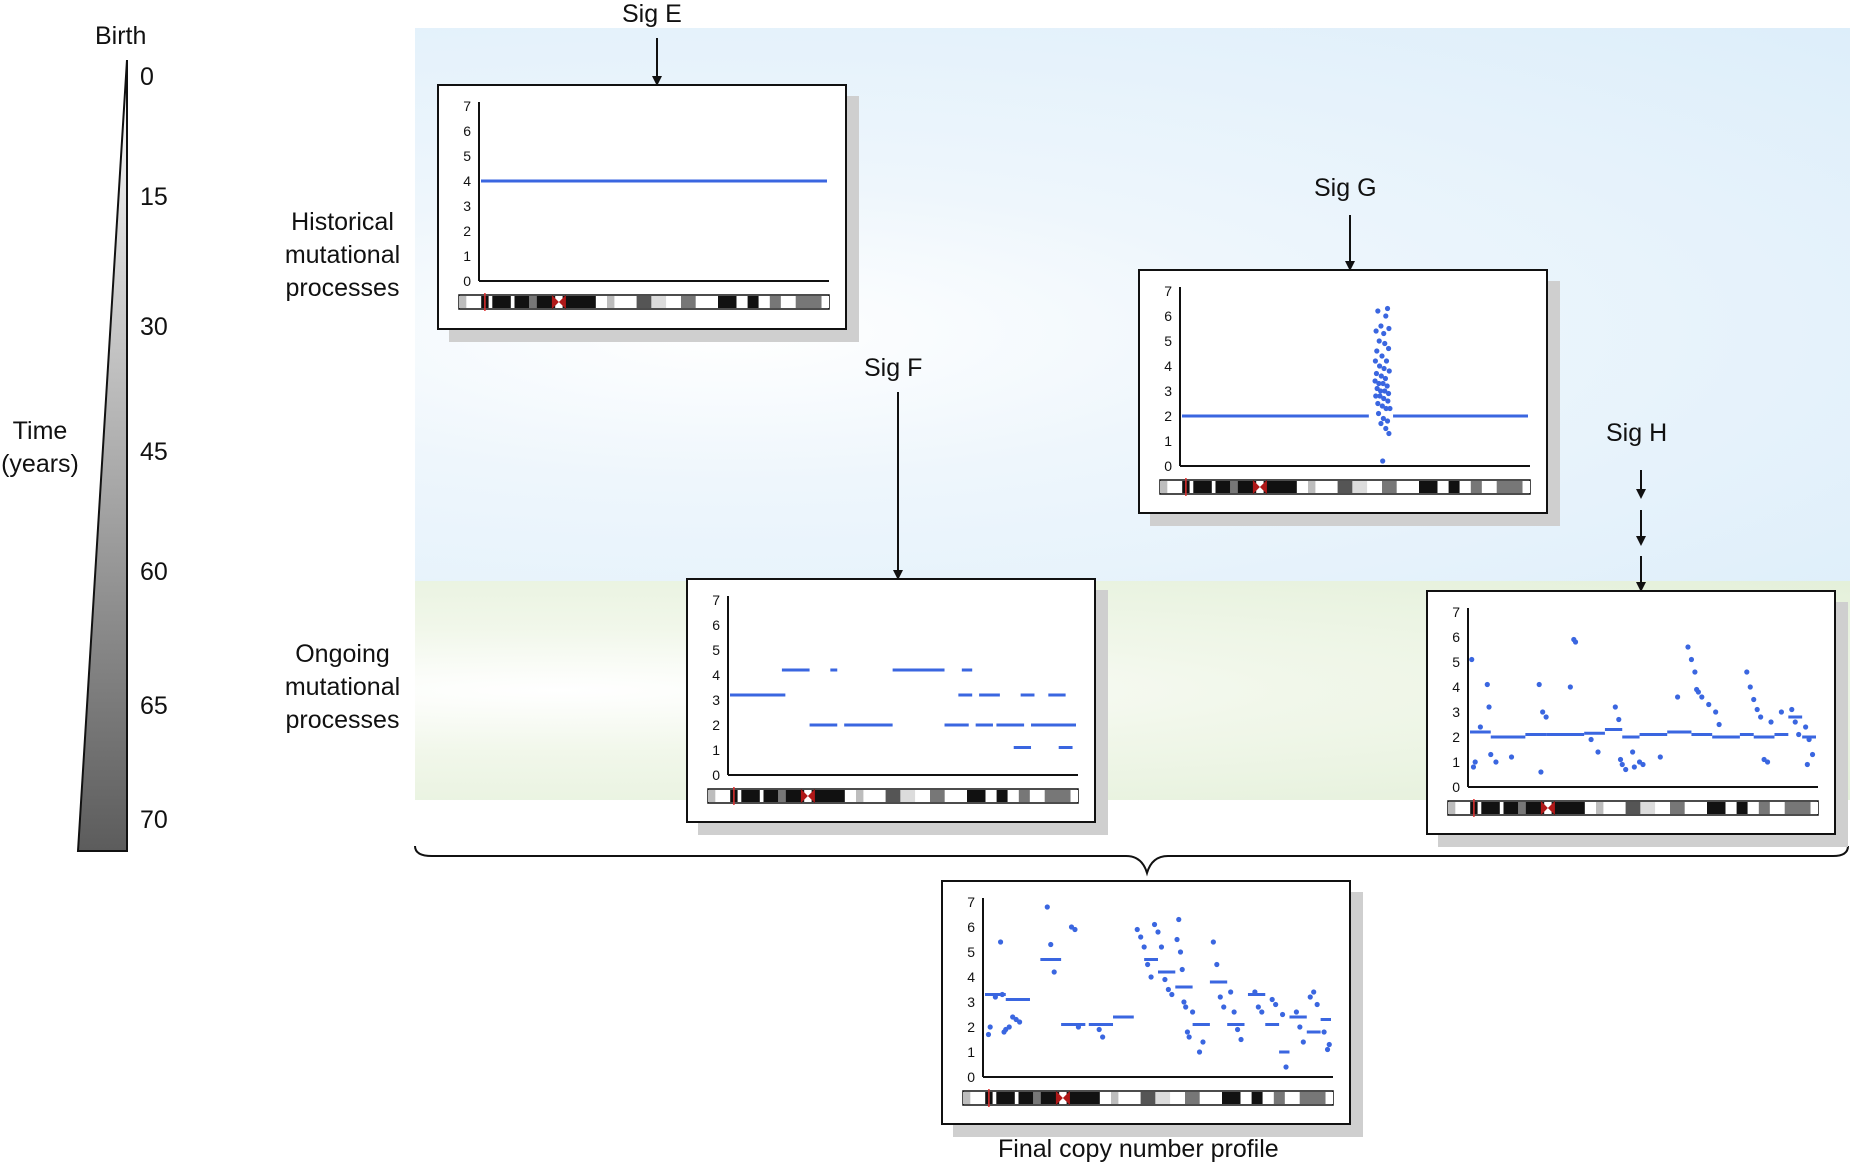 The width and height of the screenshot is (1850, 1166). I want to click on sig-e-panel: 0 1 2 3 4 5 6 7, so click(648, 213).